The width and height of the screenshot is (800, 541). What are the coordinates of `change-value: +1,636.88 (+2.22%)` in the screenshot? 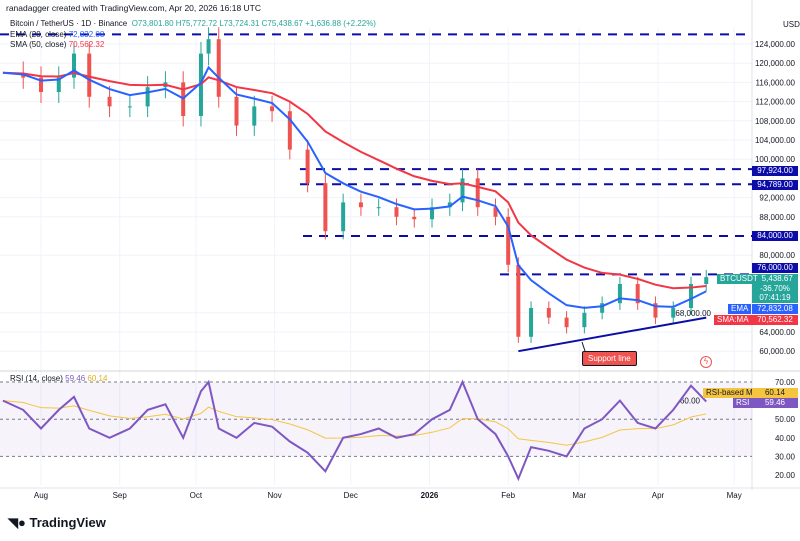 It's located at (340, 23).